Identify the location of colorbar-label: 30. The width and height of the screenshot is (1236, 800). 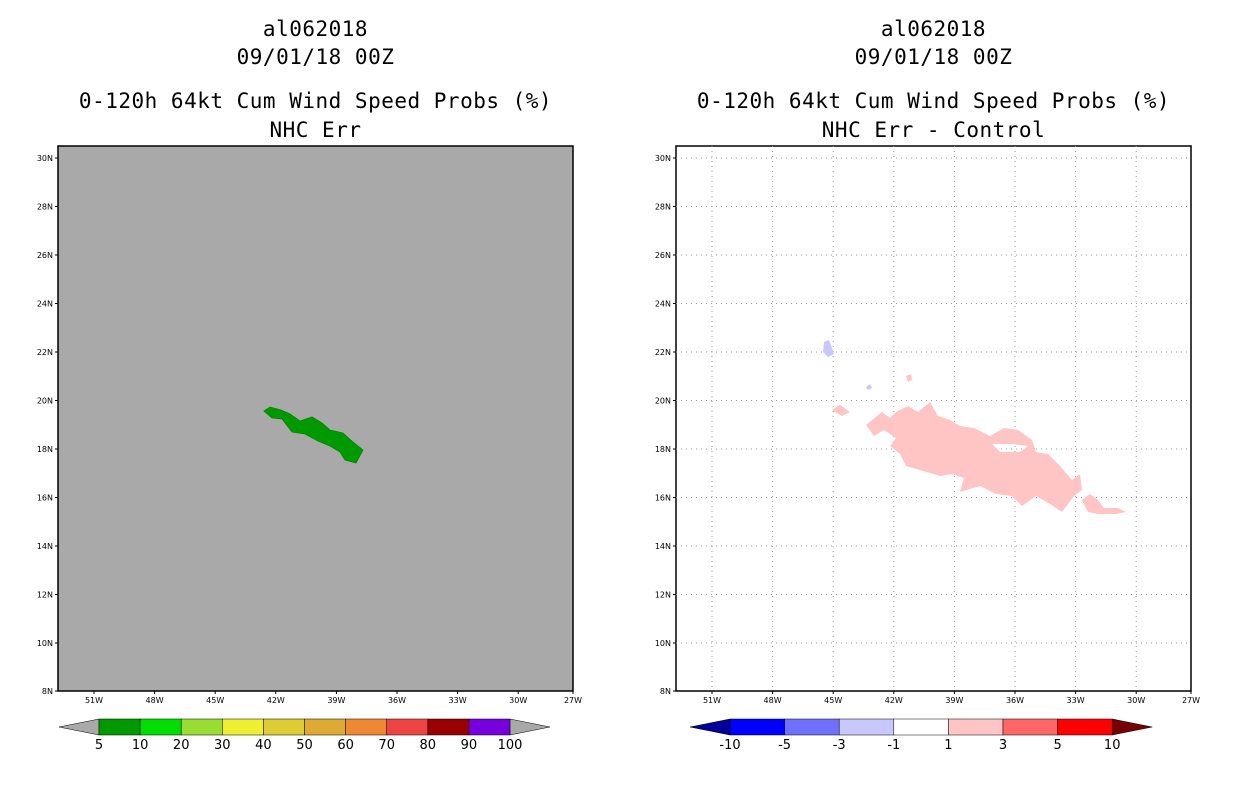
(222, 745).